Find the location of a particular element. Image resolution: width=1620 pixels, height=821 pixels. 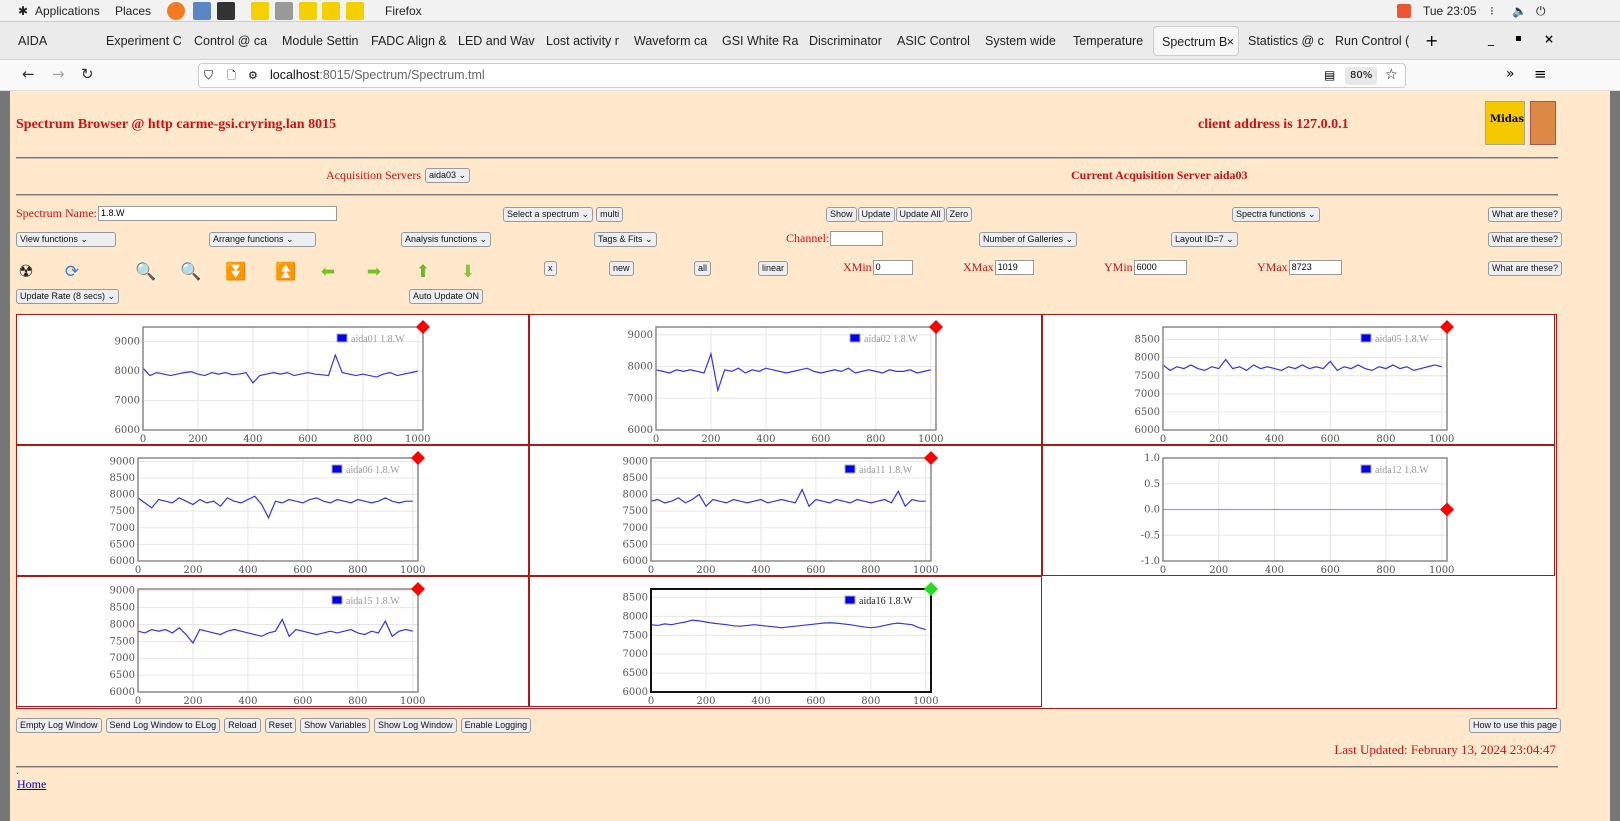

browser-tab: GSI White Ra is located at coordinates (757, 41).